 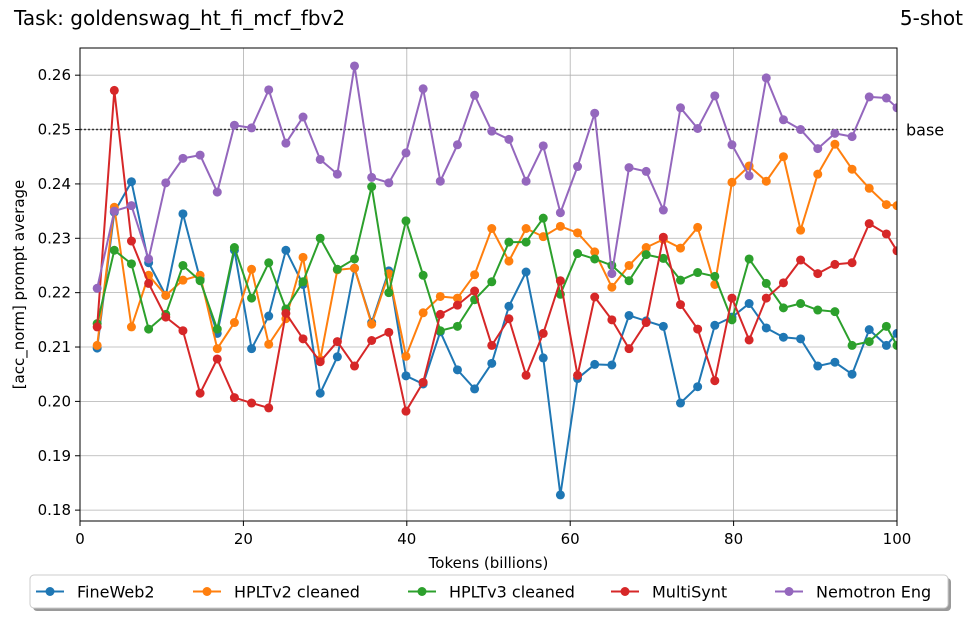 What do you see at coordinates (873, 592) in the screenshot?
I see `legend-label: Nemotron Eng` at bounding box center [873, 592].